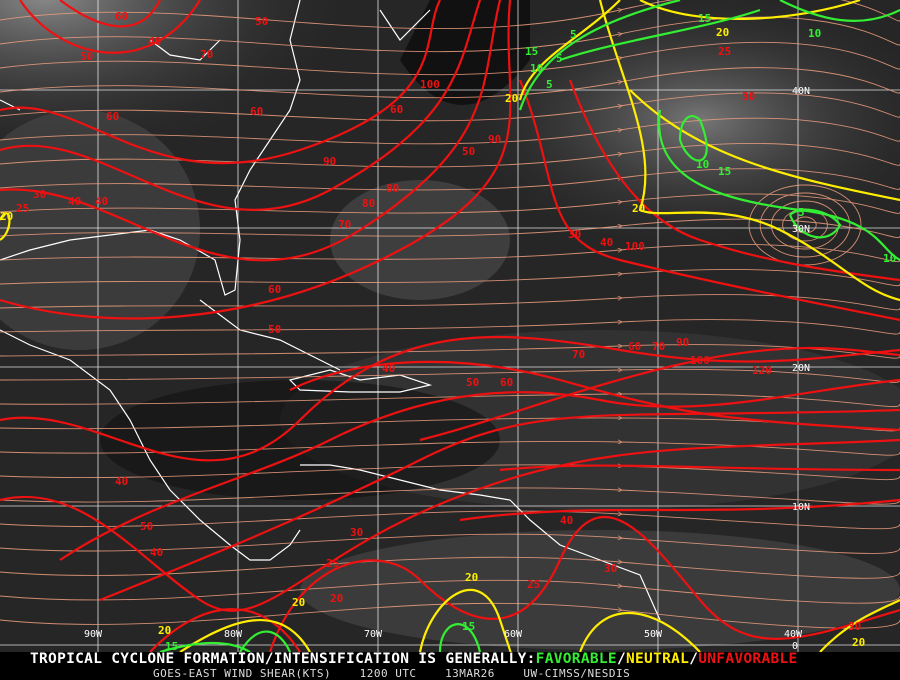 The height and width of the screenshot is (680, 900). What do you see at coordinates (762, 370) in the screenshot?
I see `contour-label: 120` at bounding box center [762, 370].